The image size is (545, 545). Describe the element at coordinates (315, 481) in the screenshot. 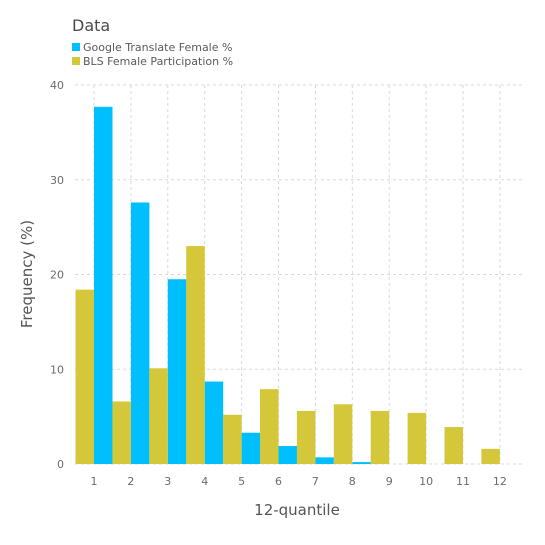

I see `x-tick-label: 7` at that location.